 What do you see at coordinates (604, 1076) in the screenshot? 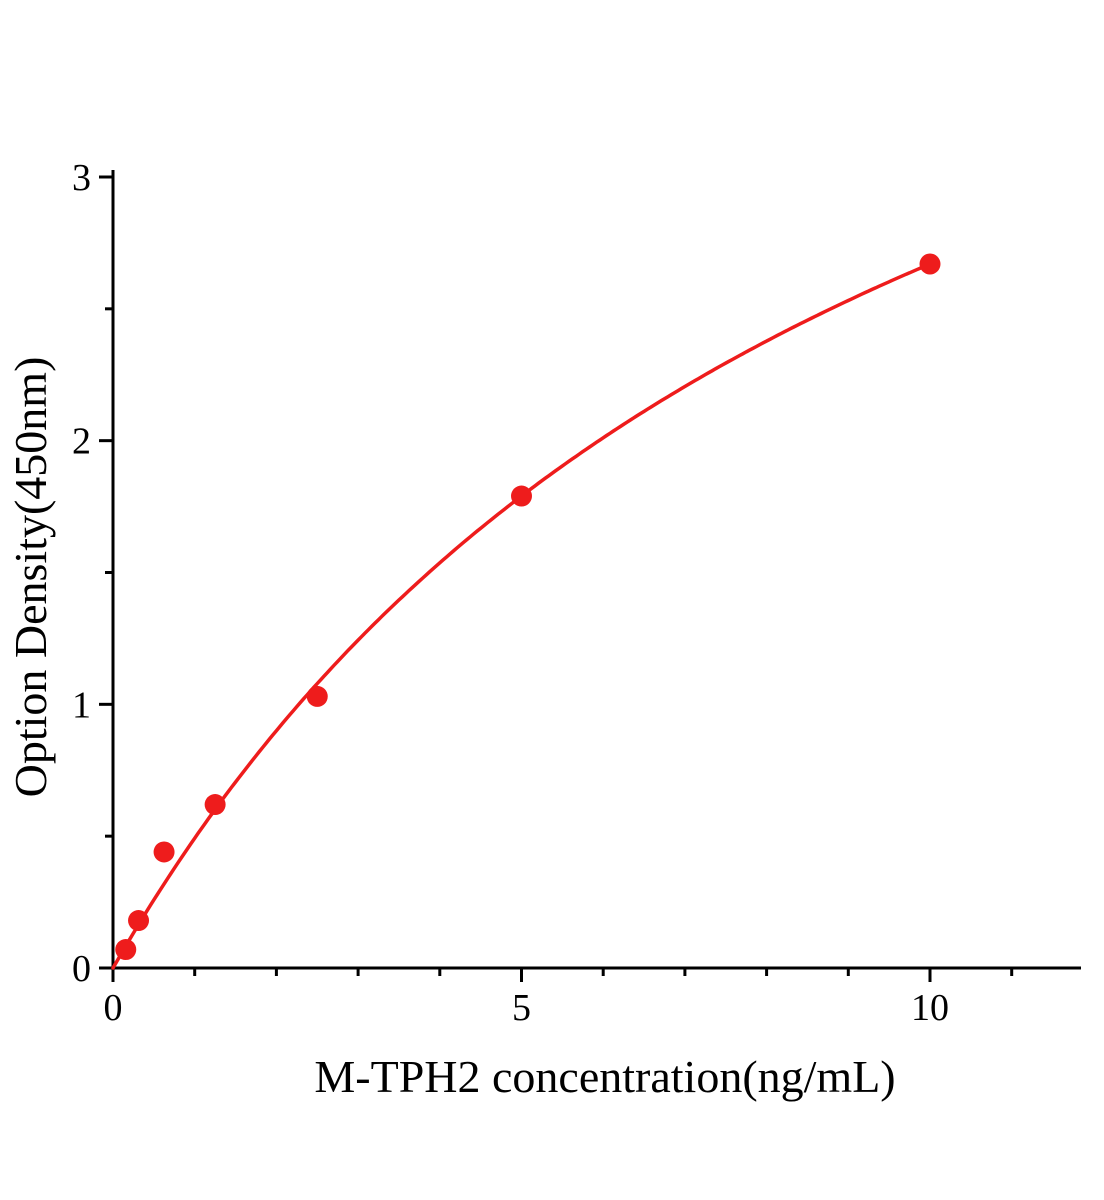
I see `x-axis-label: M-TPH2 concentration(ng/mL)` at bounding box center [604, 1076].